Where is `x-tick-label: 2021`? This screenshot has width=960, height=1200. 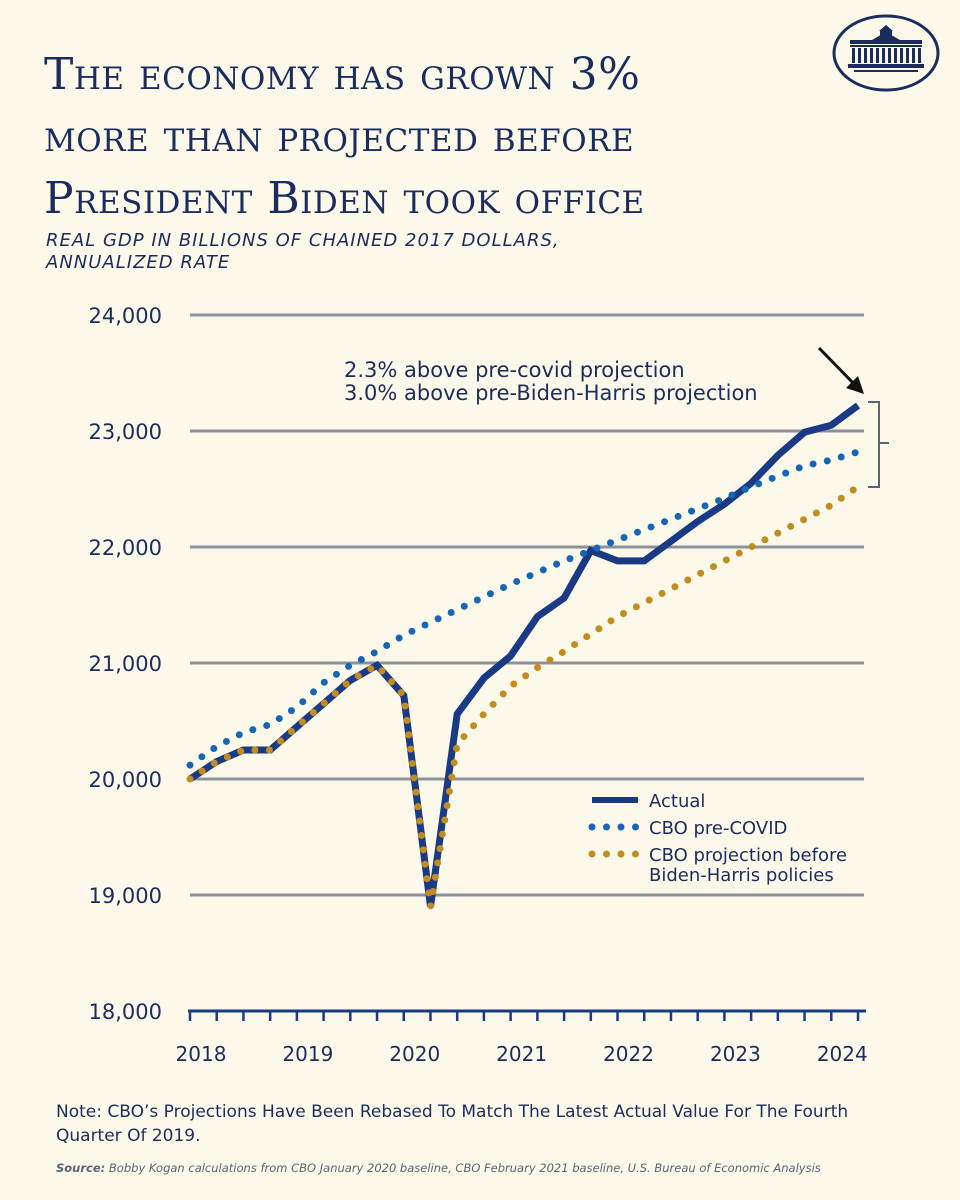
x-tick-label: 2021 is located at coordinates (521, 1054).